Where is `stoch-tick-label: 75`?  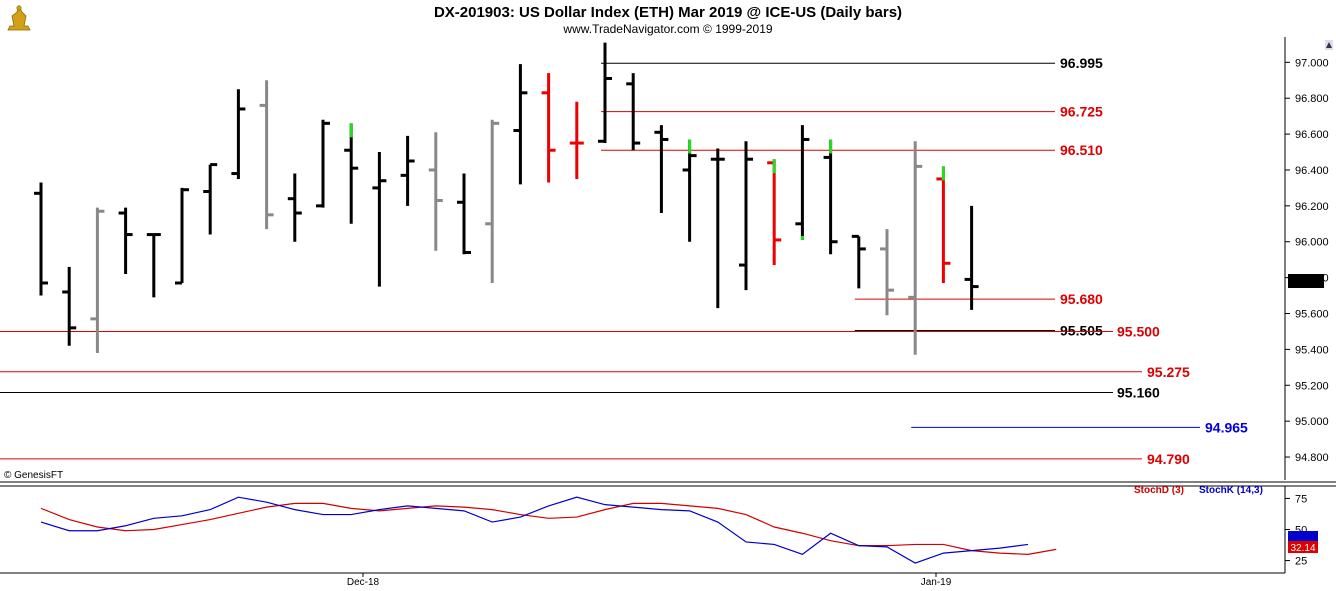 stoch-tick-label: 75 is located at coordinates (1301, 499).